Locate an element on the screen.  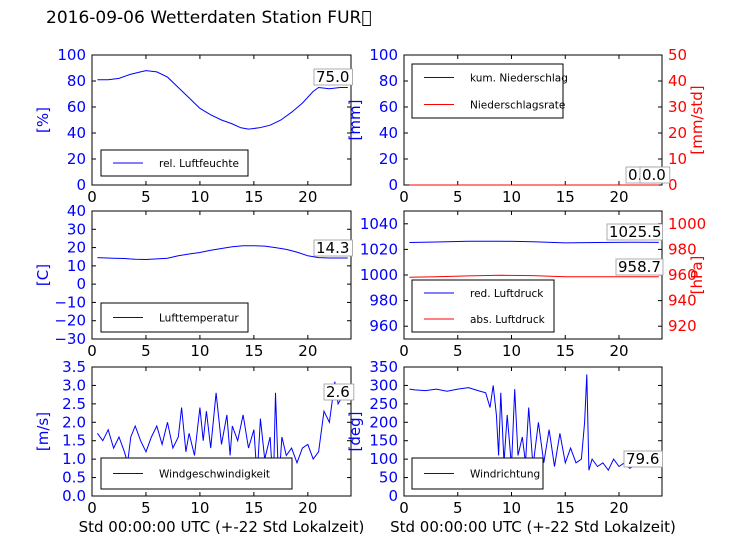
value-annotation: 958.7 is located at coordinates (639, 267).